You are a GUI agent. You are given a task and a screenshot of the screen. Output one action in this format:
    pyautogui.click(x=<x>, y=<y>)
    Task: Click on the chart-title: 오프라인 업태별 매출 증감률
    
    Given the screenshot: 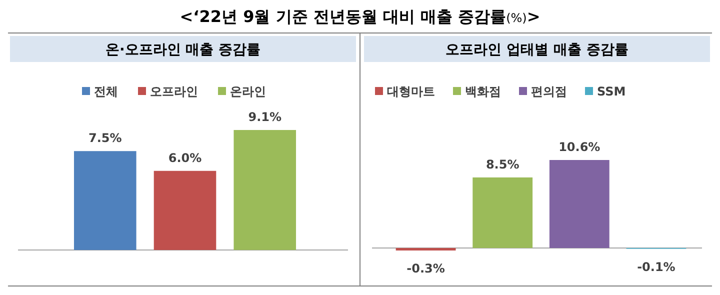 What is the action you would take?
    pyautogui.click(x=537, y=50)
    